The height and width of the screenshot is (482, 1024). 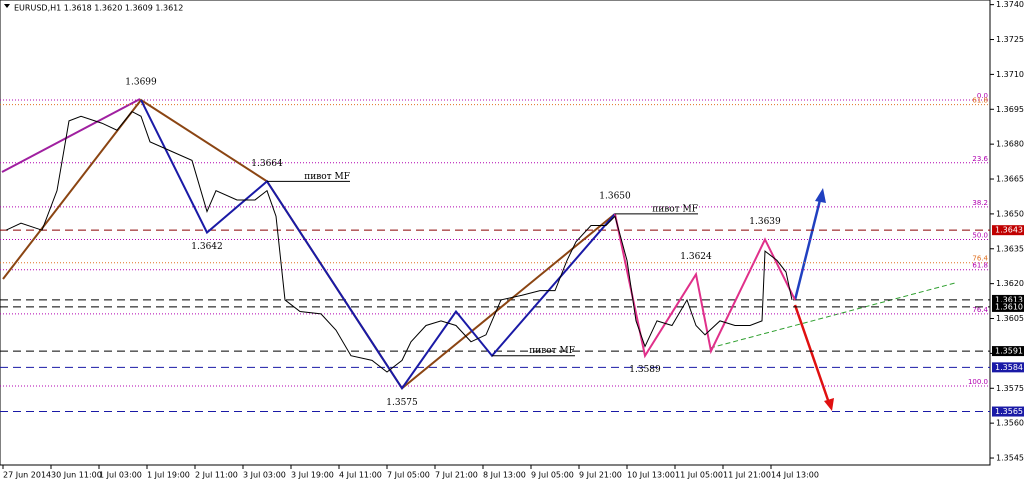 I want to click on arrow-up, so click(x=809, y=244).